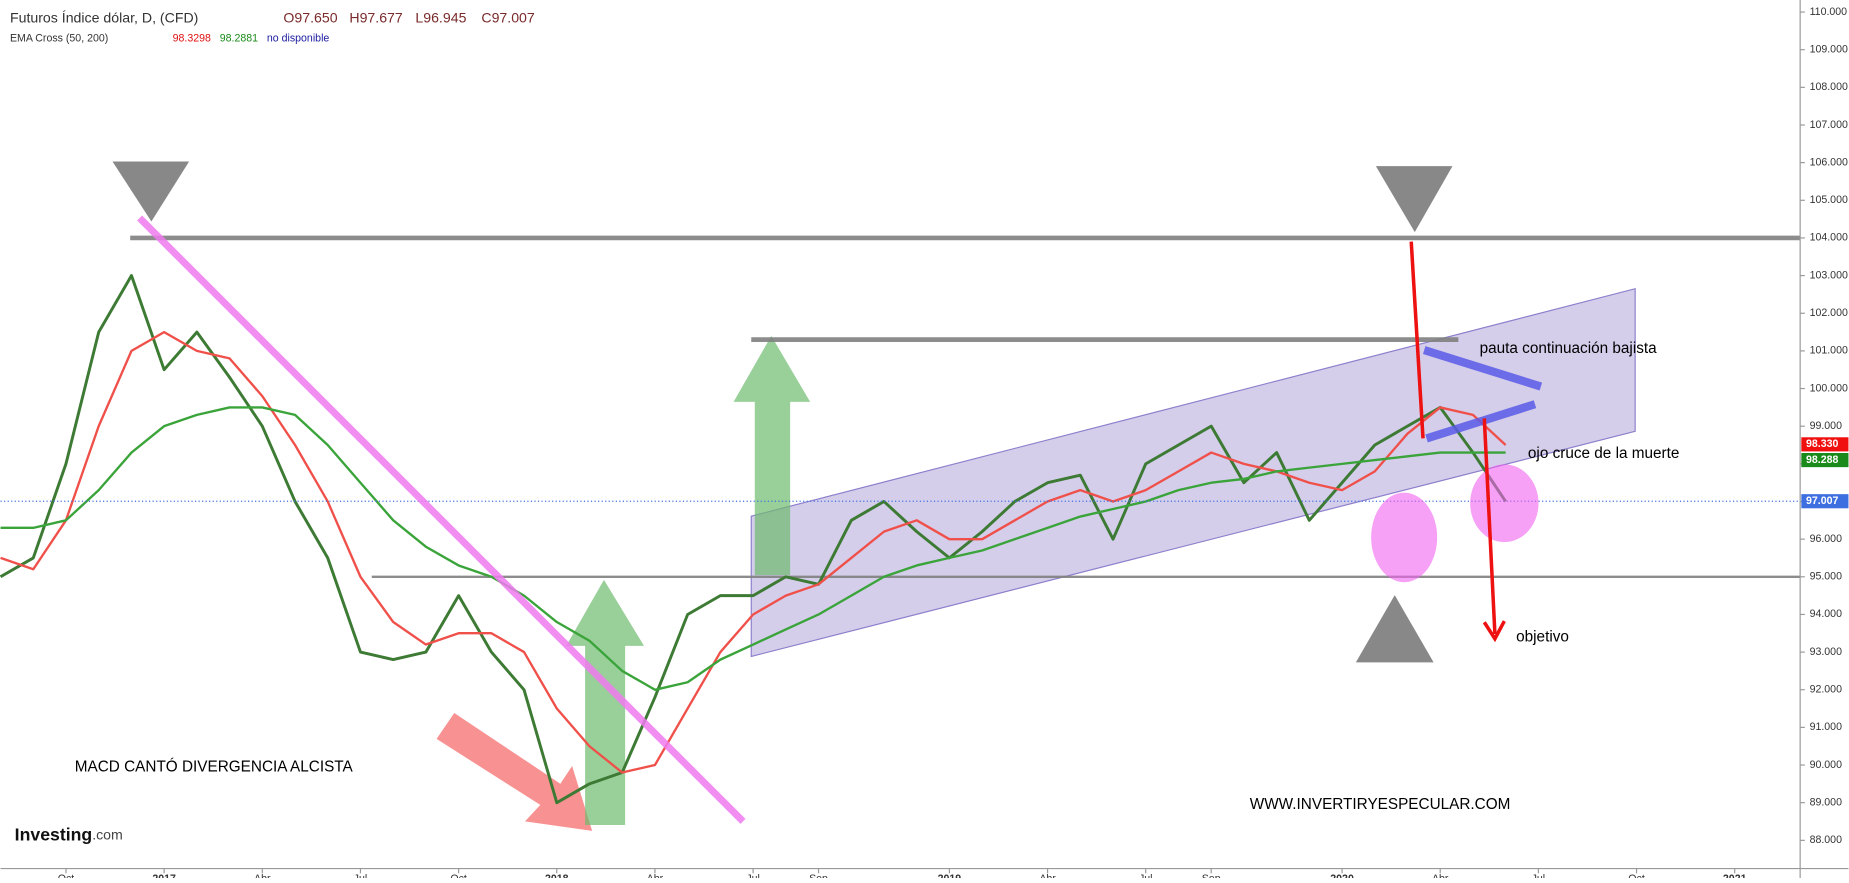  Describe the element at coordinates (1826, 765) in the screenshot. I see `y-tick-label: 90.000` at that location.